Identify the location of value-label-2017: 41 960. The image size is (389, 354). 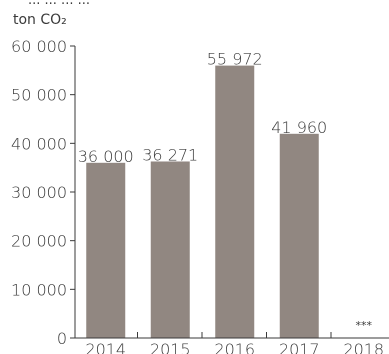
(299, 127).